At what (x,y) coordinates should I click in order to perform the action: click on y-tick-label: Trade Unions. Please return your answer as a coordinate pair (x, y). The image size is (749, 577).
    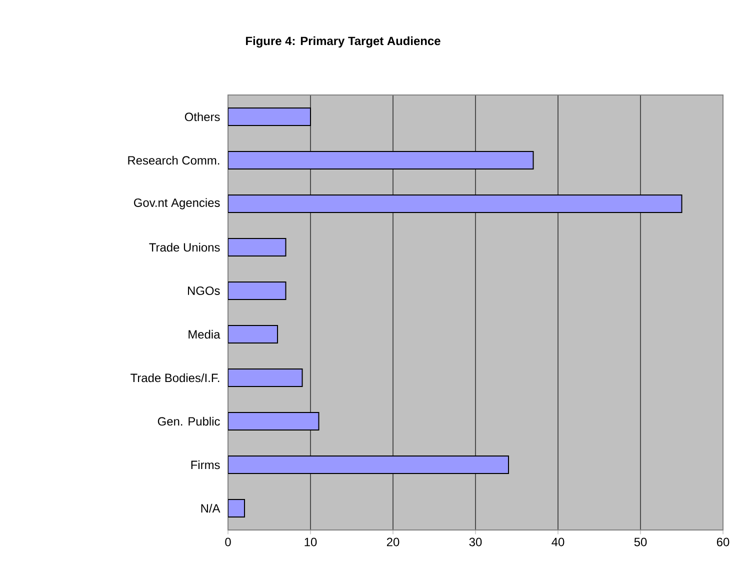
    Looking at the image, I should click on (184, 247).